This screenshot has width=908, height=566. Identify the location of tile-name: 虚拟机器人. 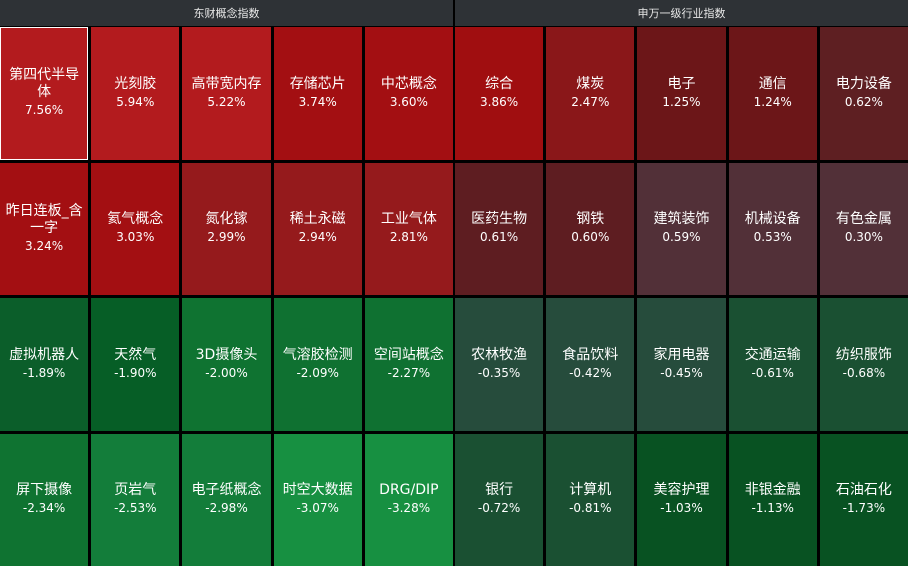
(44, 354).